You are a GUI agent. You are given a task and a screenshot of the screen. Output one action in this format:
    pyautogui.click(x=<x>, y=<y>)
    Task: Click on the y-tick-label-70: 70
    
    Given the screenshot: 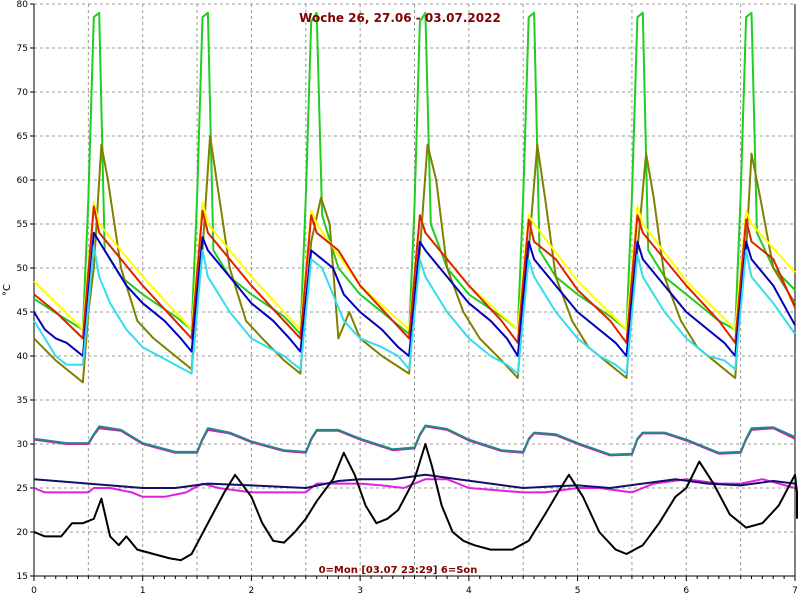 What is the action you would take?
    pyautogui.click(x=23, y=93)
    